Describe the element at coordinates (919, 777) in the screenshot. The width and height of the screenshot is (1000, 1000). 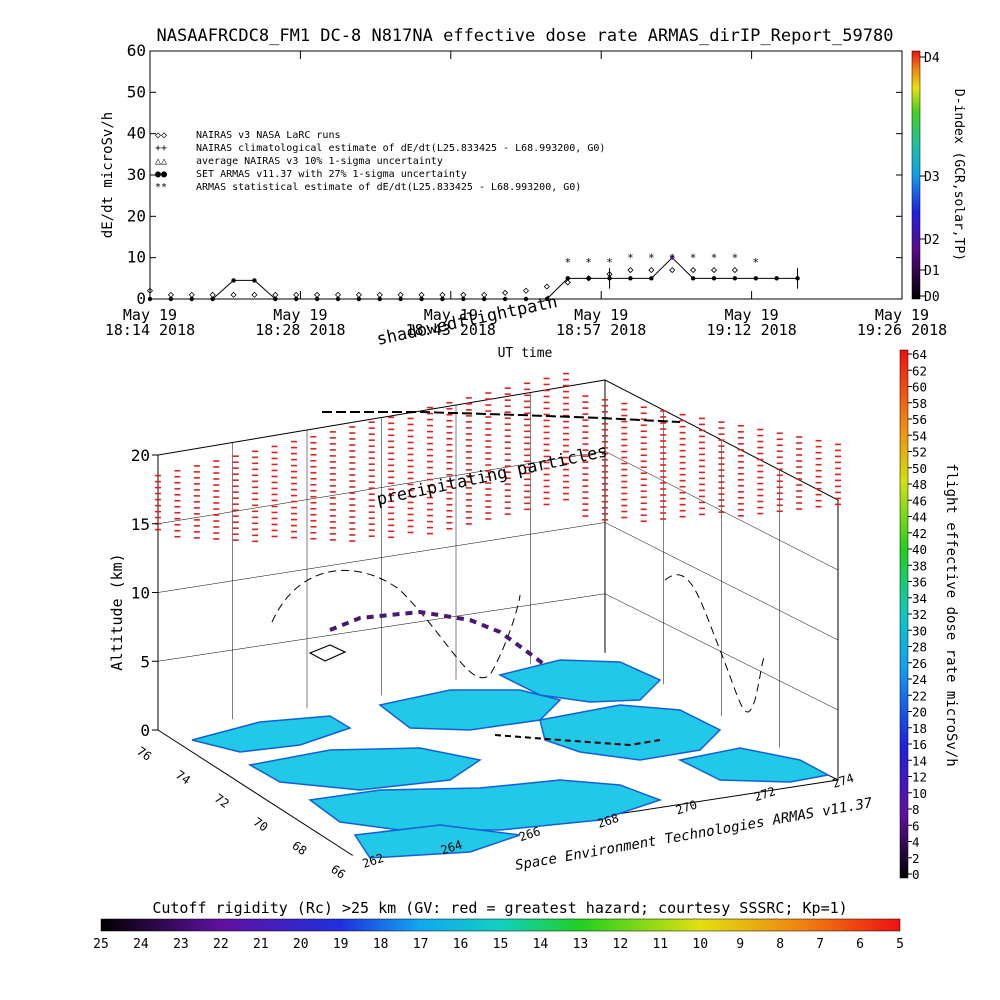
I see `dose-rate-tick-label: 12` at that location.